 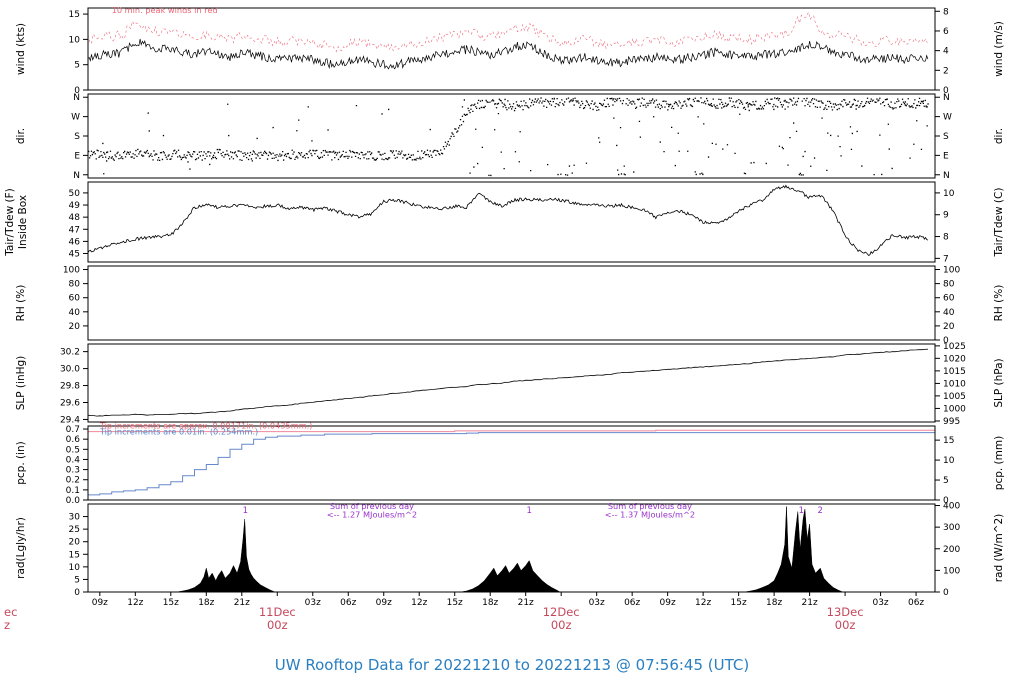 I want to click on svg-text: 0.7, so click(x=73, y=430).